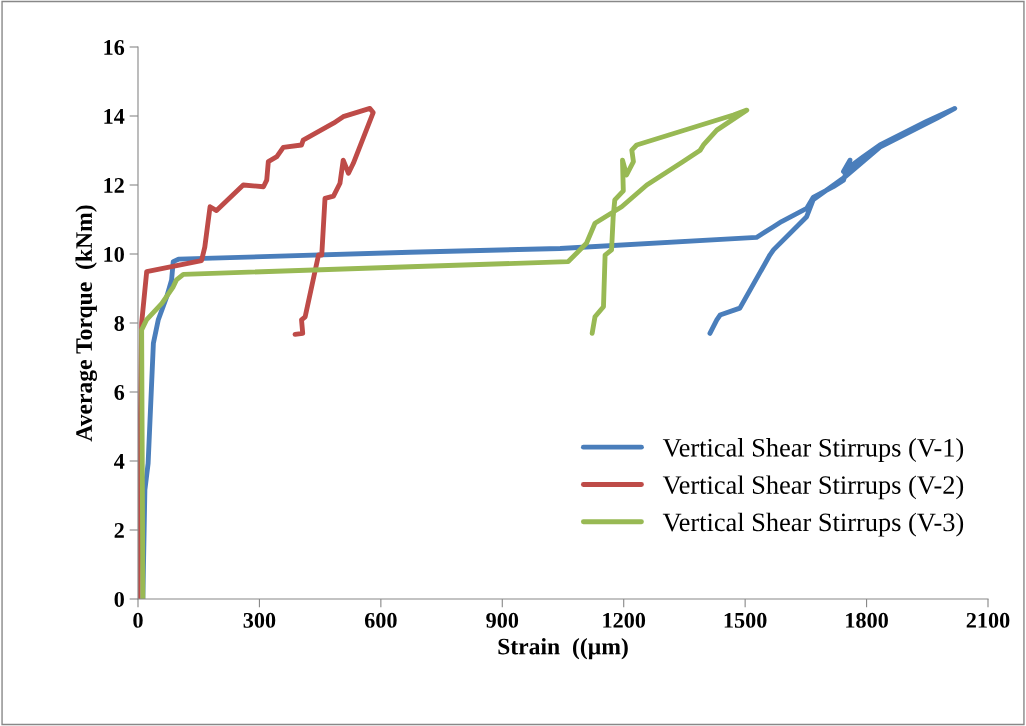  Describe the element at coordinates (119, 392) in the screenshot. I see `y-tick-label: 6` at that location.